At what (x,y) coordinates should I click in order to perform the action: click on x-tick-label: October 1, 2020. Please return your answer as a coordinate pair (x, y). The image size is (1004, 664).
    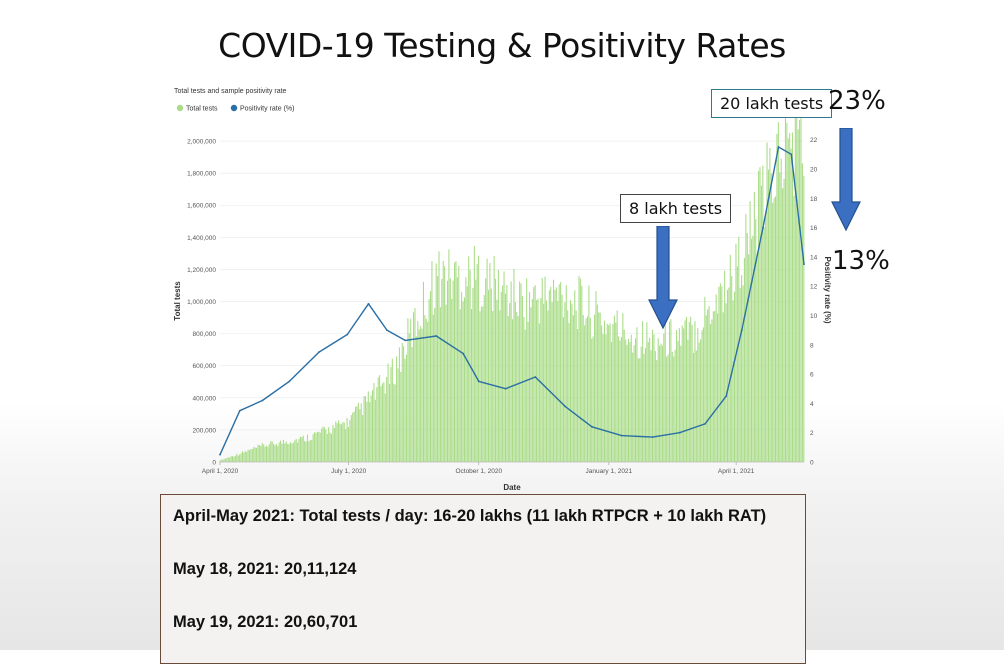
    Looking at the image, I should click on (478, 471).